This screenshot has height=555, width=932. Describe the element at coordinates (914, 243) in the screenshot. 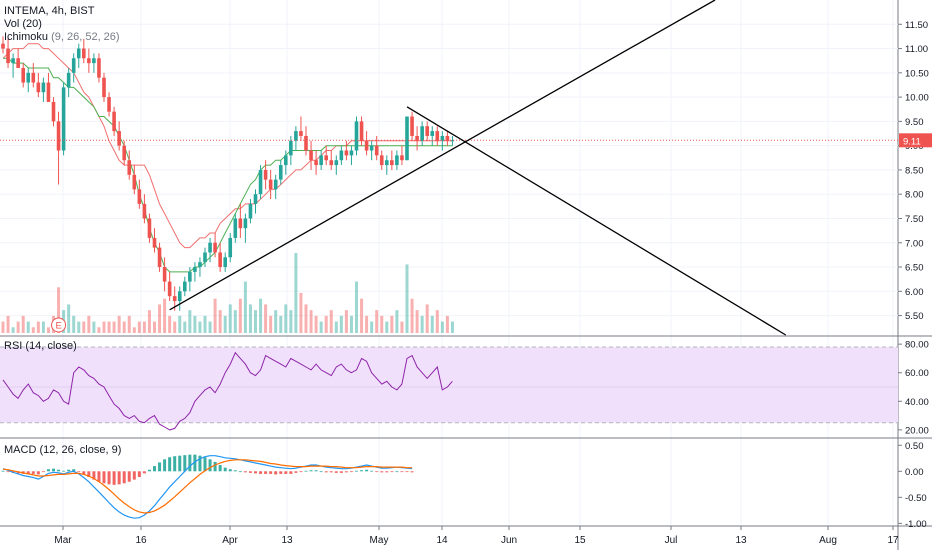

I see `price-axis-label: 7.00` at that location.